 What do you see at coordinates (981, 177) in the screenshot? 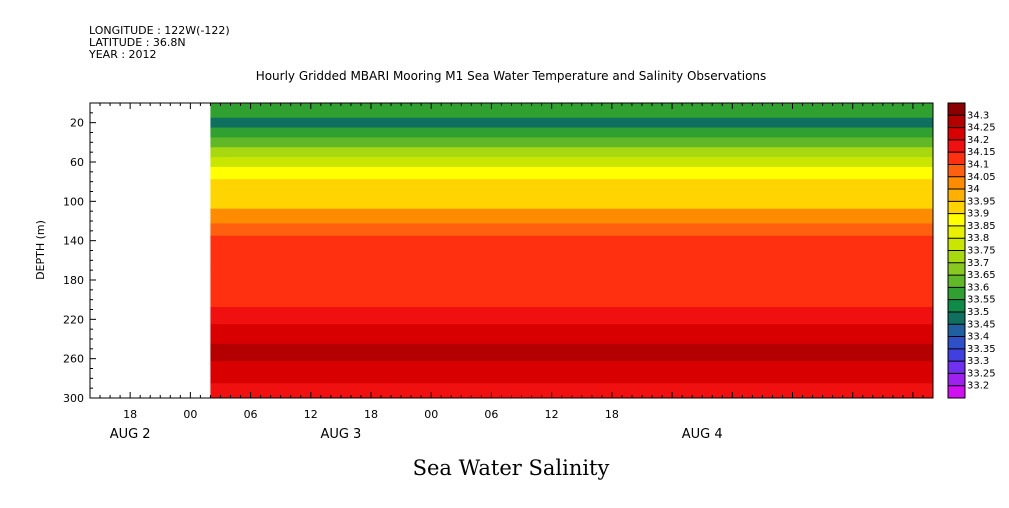
I see `colorbar-label: 34.05` at bounding box center [981, 177].